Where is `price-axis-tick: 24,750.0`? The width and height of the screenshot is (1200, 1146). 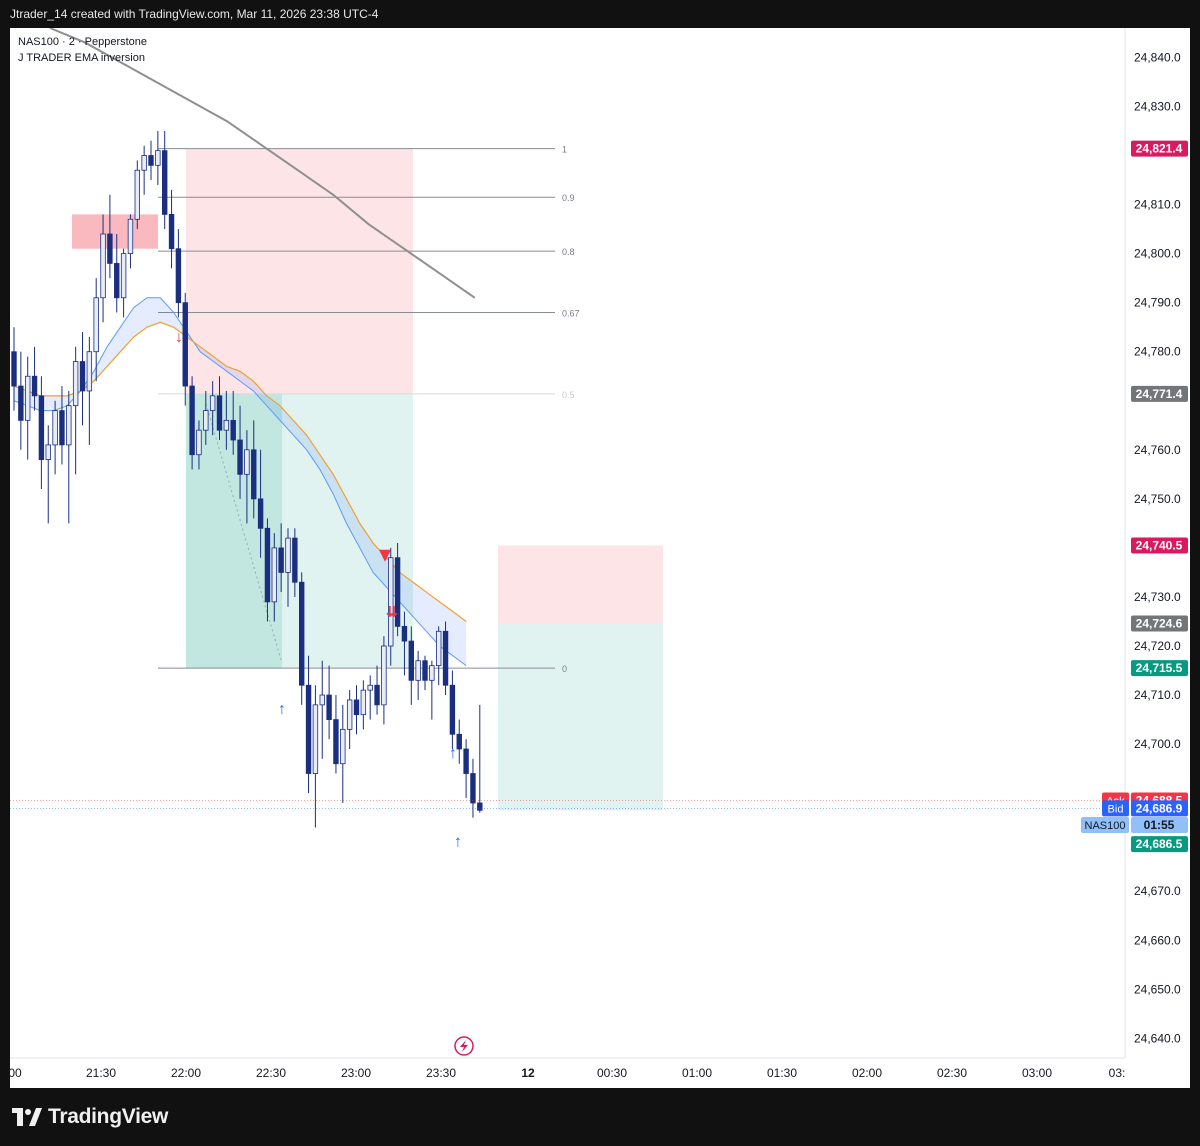
price-axis-tick: 24,750.0 is located at coordinates (1157, 499).